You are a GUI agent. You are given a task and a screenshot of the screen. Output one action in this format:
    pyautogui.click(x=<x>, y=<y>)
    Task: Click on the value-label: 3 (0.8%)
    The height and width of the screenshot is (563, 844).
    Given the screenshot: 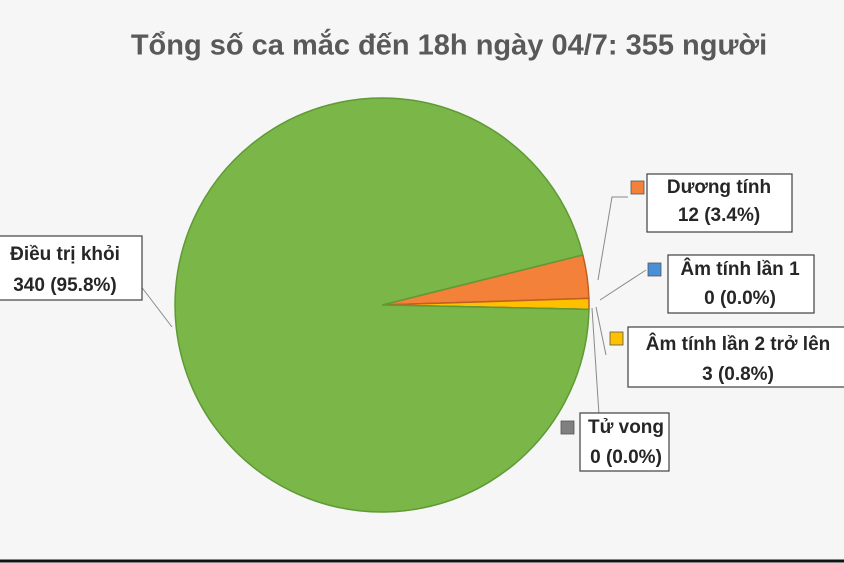 What is the action you would take?
    pyautogui.click(x=738, y=374)
    